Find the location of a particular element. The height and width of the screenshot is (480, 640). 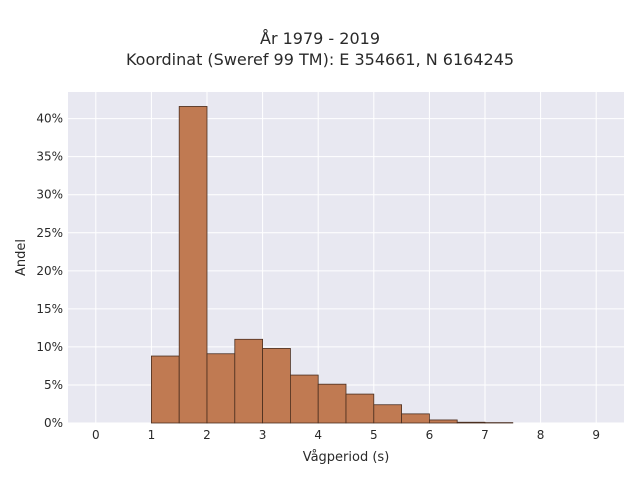

x-tick-label: 0 is located at coordinates (96, 435).